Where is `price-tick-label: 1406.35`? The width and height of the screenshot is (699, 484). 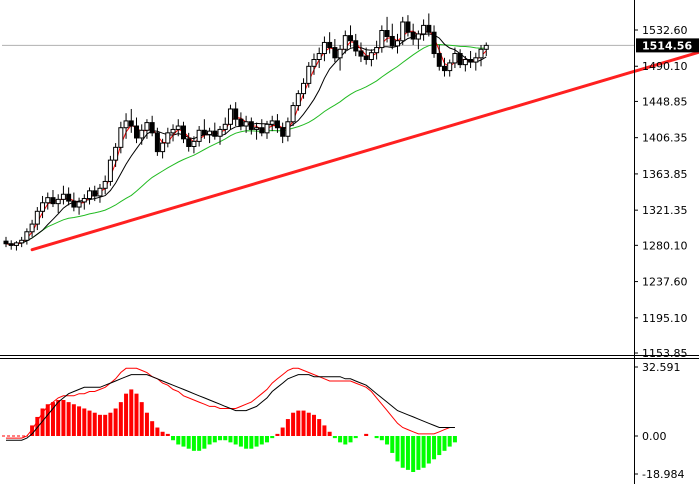
price-tick-label: 1406.35 is located at coordinates (665, 138).